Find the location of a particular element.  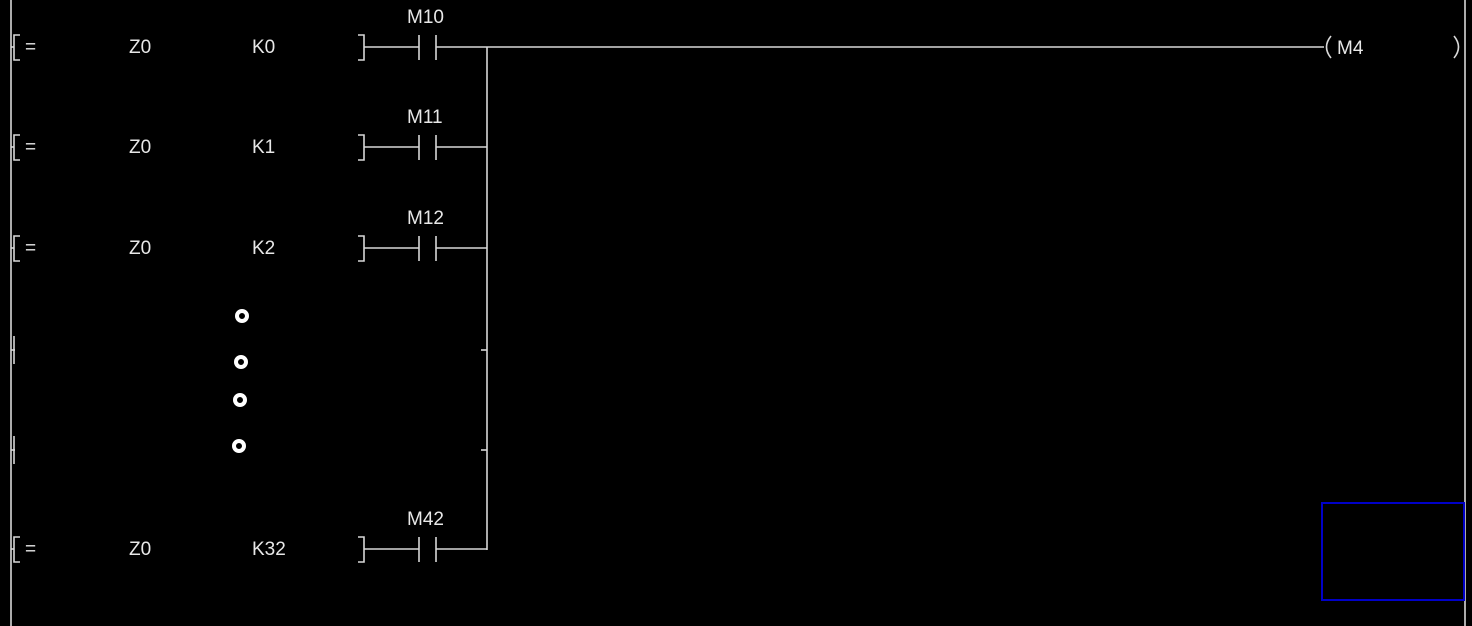

coil-close-paren is located at coordinates (1456, 47).